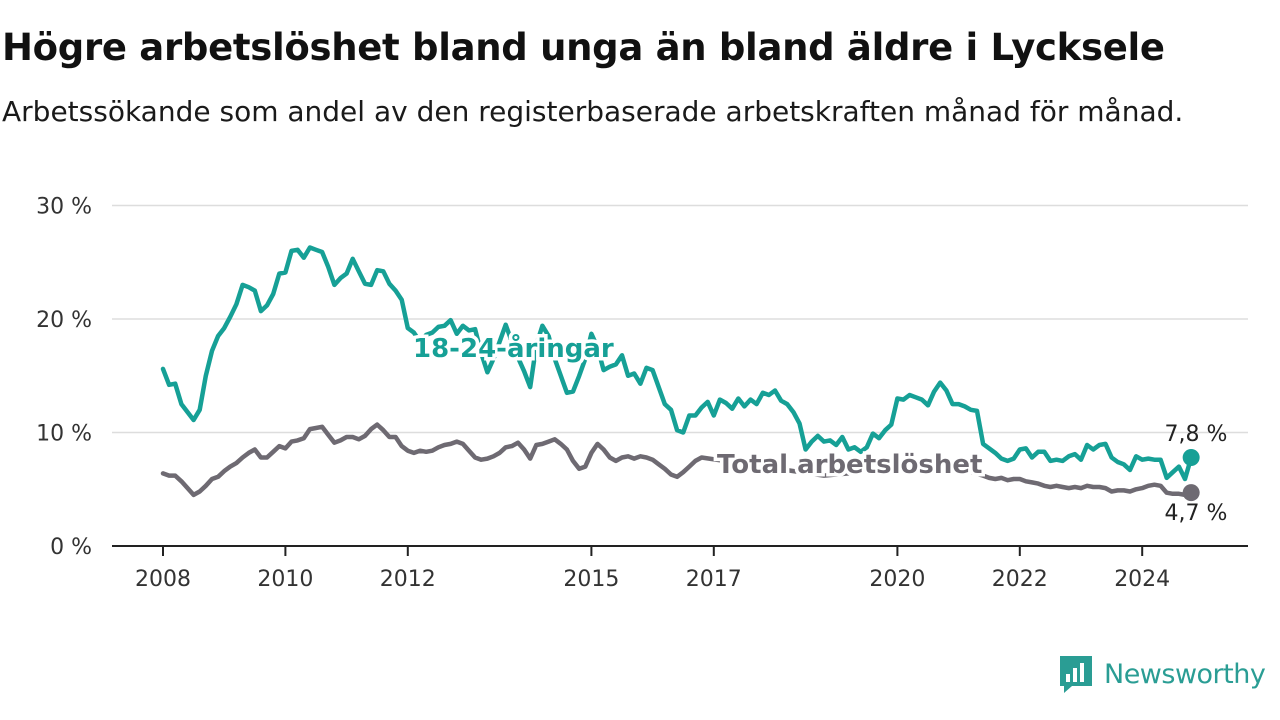  Describe the element at coordinates (513, 348) in the screenshot. I see `series-label-youth: 18-24-åringar` at that location.